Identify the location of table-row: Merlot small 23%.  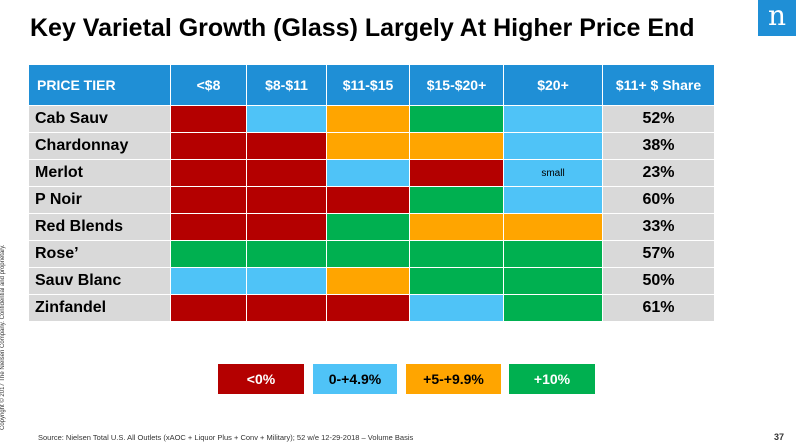
(371, 173).